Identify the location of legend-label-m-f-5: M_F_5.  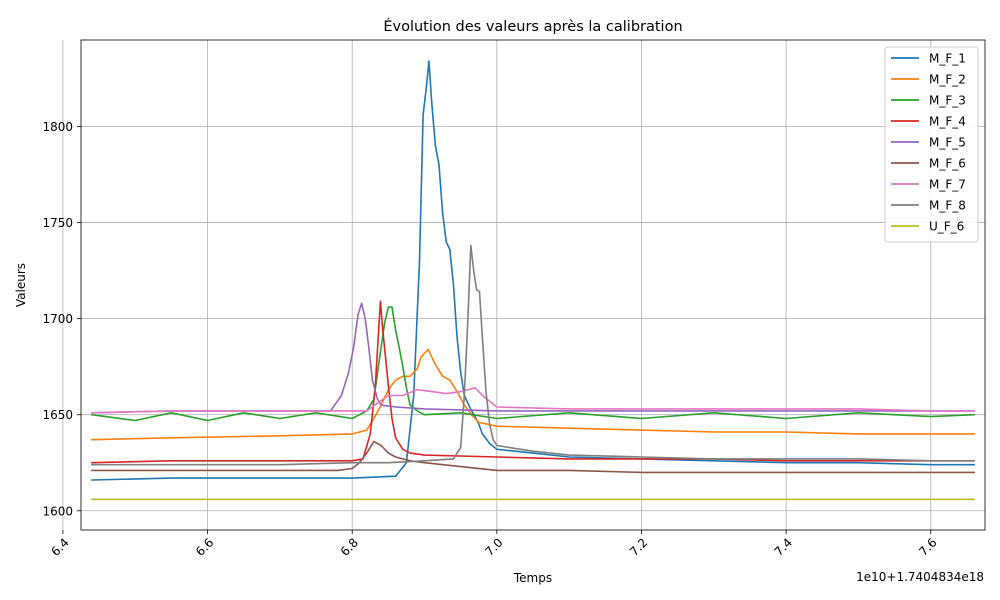
(947, 143).